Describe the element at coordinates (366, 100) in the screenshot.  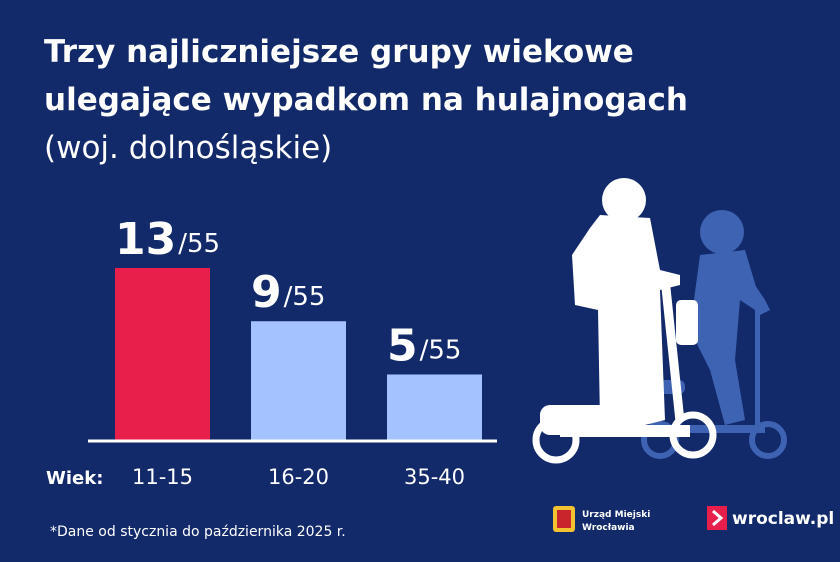
I see `title-line: ulegające wypadkom na hulajnogach` at that location.